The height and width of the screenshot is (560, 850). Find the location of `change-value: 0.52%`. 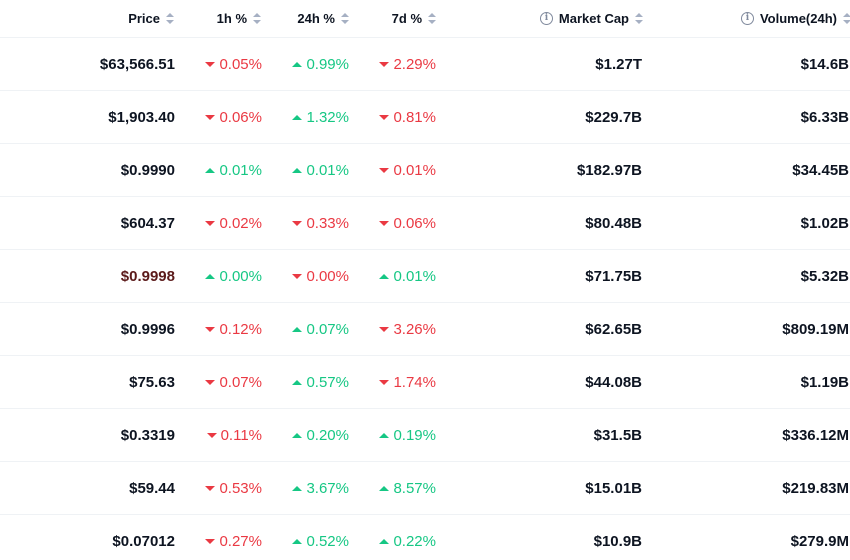

change-value: 0.52% is located at coordinates (327, 541).